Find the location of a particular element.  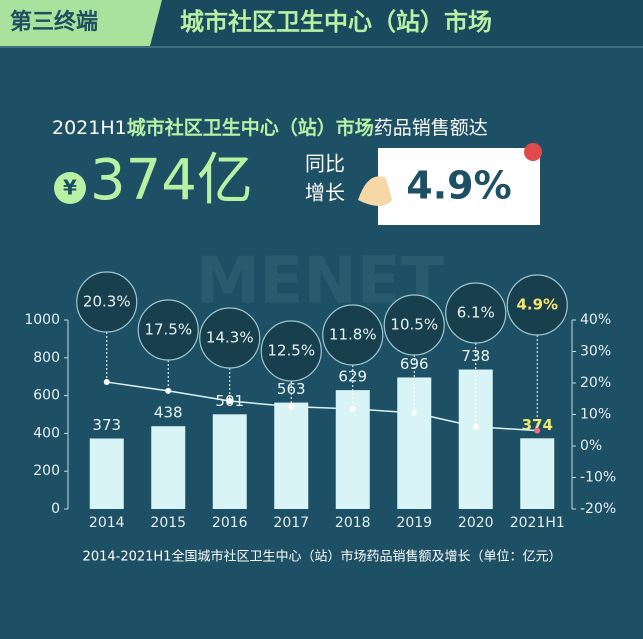

growth-label: 20.3% is located at coordinates (107, 302).